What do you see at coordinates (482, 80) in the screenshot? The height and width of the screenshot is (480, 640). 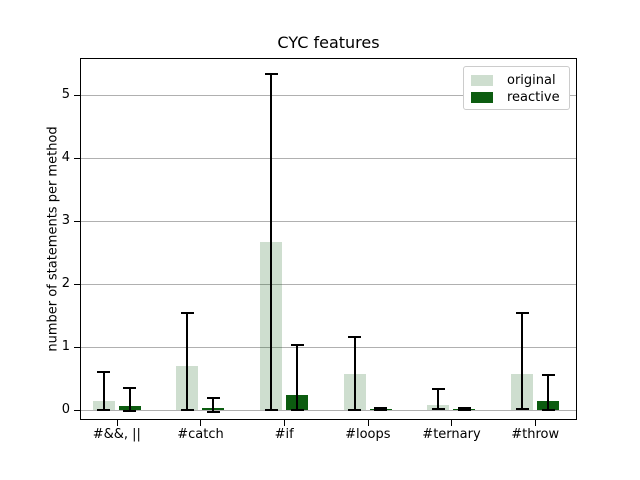 I see `legend-swatch-original` at bounding box center [482, 80].